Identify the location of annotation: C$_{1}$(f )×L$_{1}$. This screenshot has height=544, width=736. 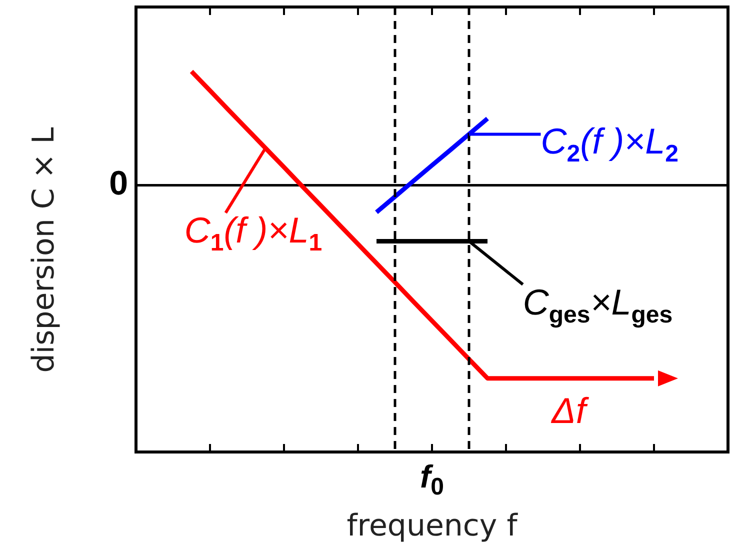
(253, 233).